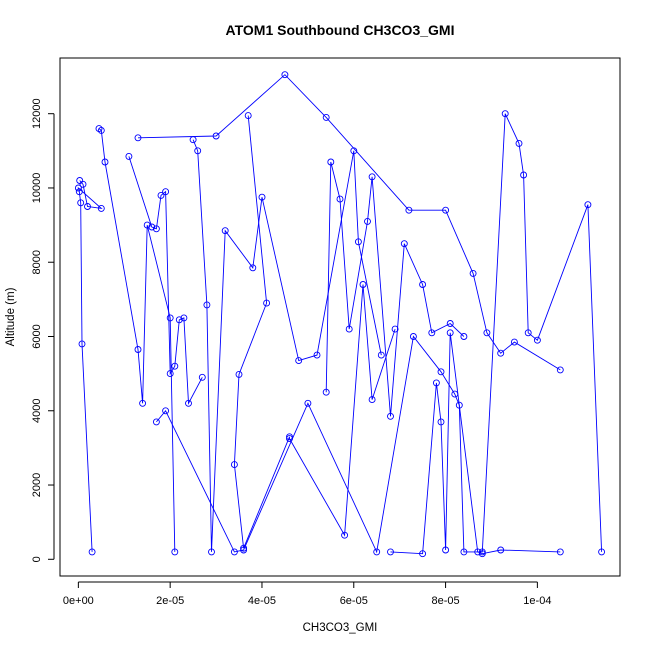 The height and width of the screenshot is (650, 650). What do you see at coordinates (78, 601) in the screenshot?
I see `x-tick-label: 0e+00` at bounding box center [78, 601].